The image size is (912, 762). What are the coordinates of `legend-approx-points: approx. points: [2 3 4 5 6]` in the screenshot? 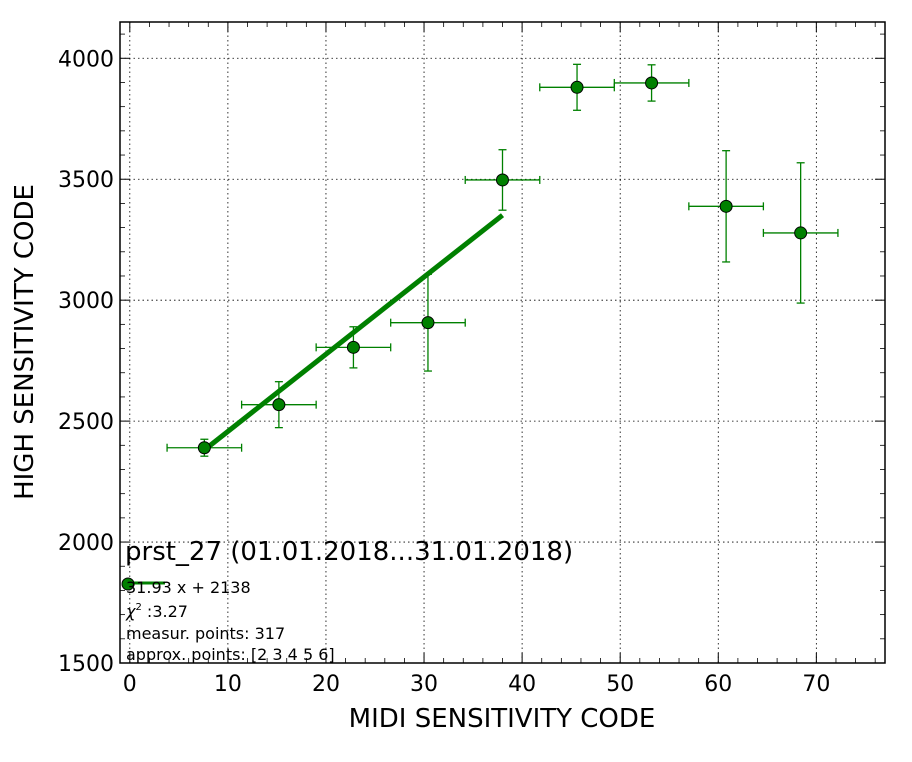 It's located at (230, 654).